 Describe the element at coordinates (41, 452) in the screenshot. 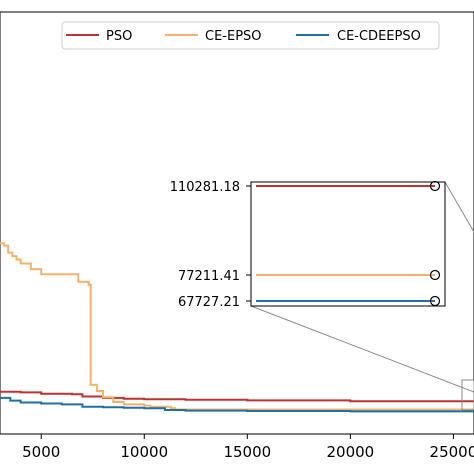

I see `x-tick-label-5000: 5000` at that location.